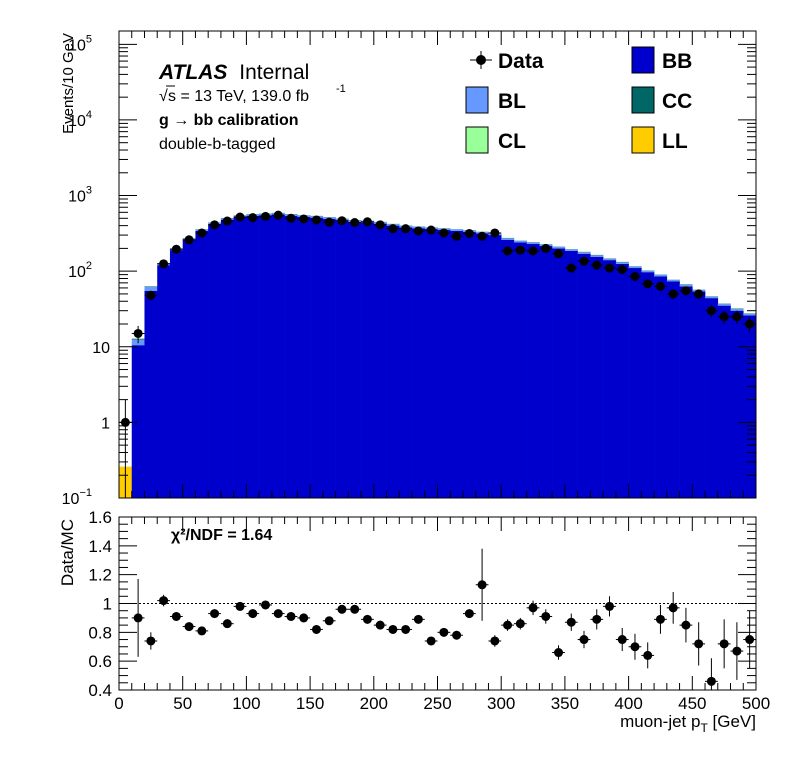  I want to click on x-tick-label-3: 150, so click(310, 703).